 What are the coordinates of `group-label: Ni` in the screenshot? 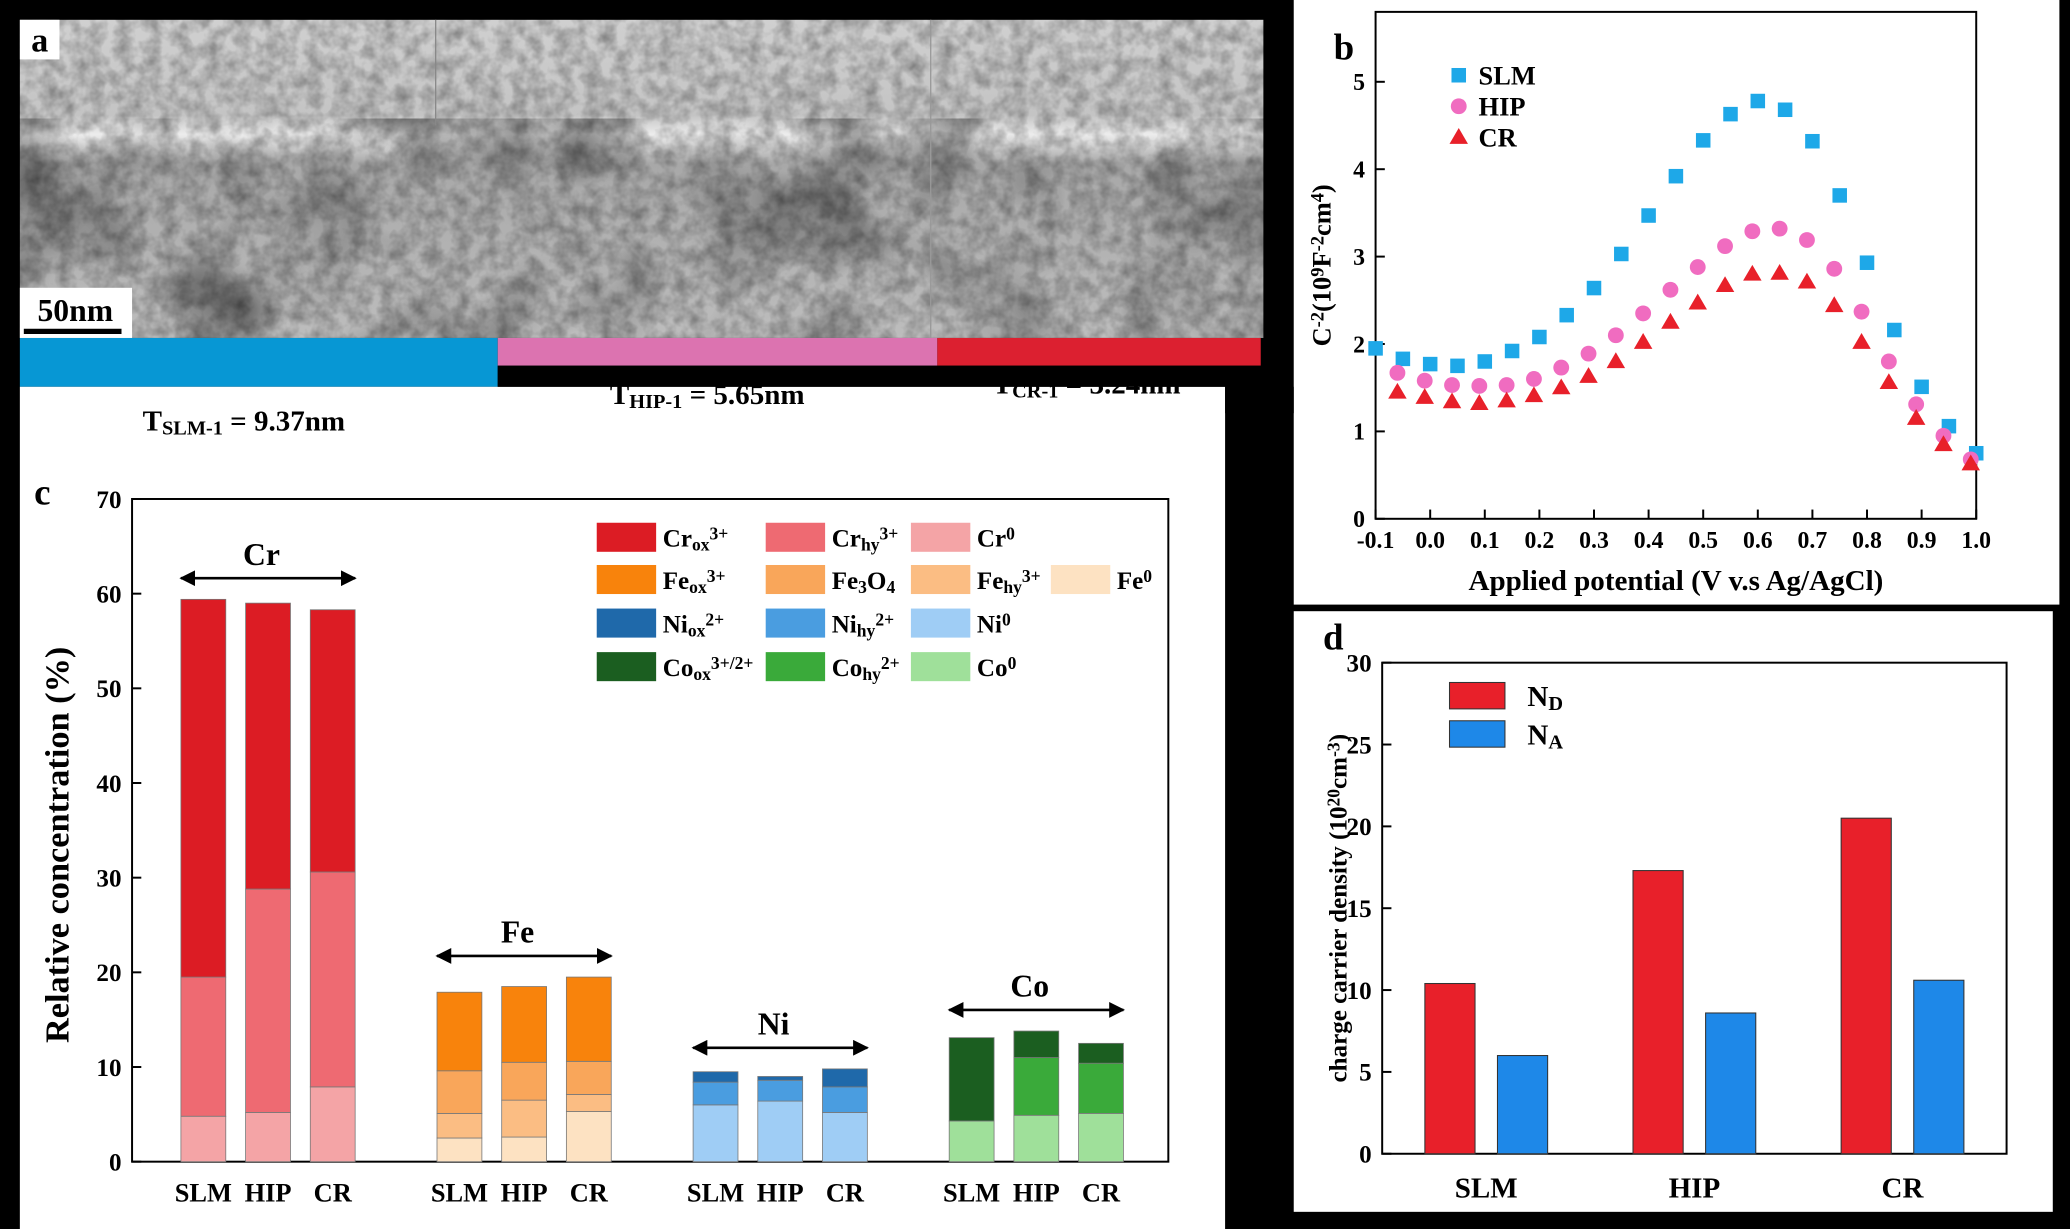 It's located at (774, 1024).